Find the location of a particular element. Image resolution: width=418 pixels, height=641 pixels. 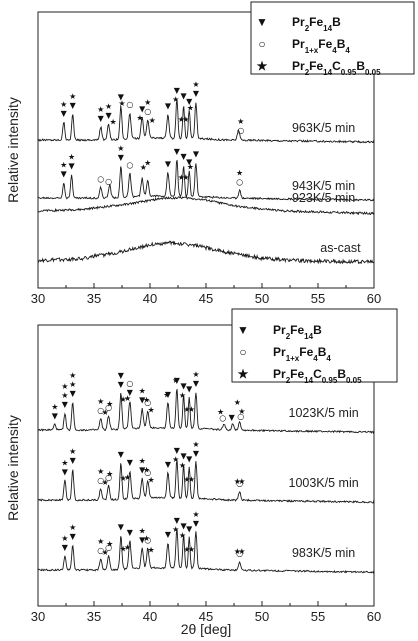

x-tick-label: 40 is located at coordinates (150, 616).